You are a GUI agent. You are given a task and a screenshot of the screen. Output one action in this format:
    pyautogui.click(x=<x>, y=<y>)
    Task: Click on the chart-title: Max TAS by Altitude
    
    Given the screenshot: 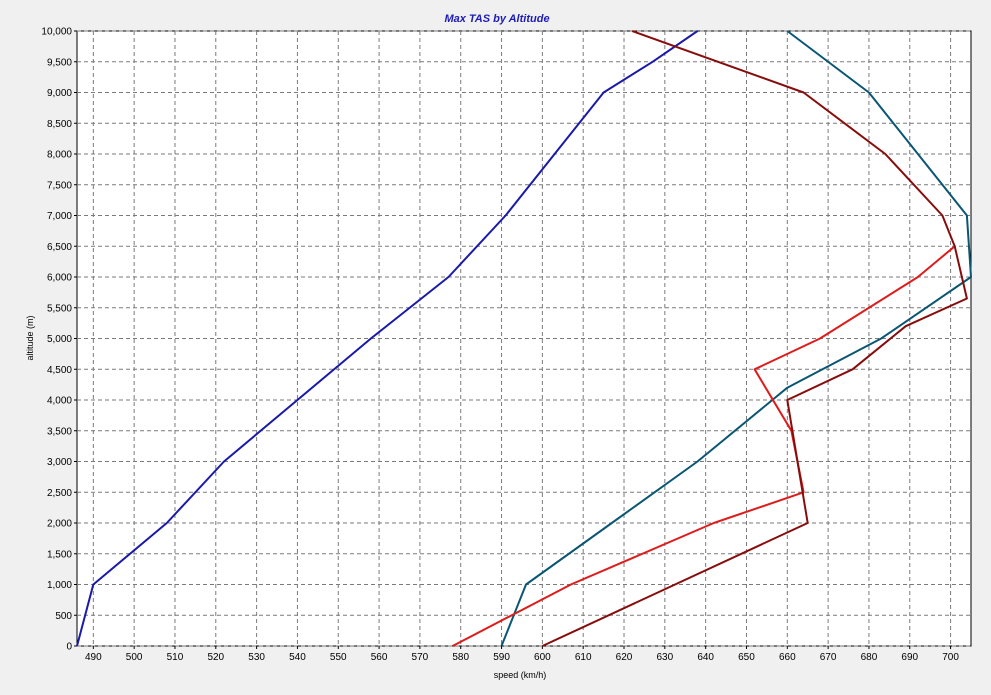 What is the action you would take?
    pyautogui.click(x=496, y=19)
    